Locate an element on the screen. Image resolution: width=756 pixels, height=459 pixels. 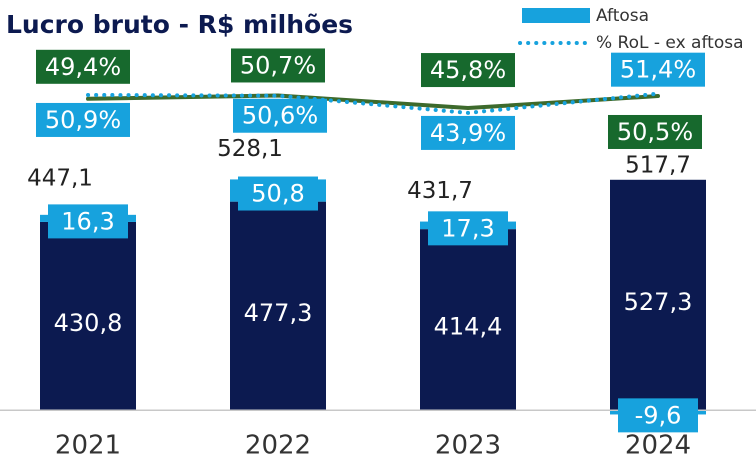
data-label: 51,4% is located at coordinates (658, 70).